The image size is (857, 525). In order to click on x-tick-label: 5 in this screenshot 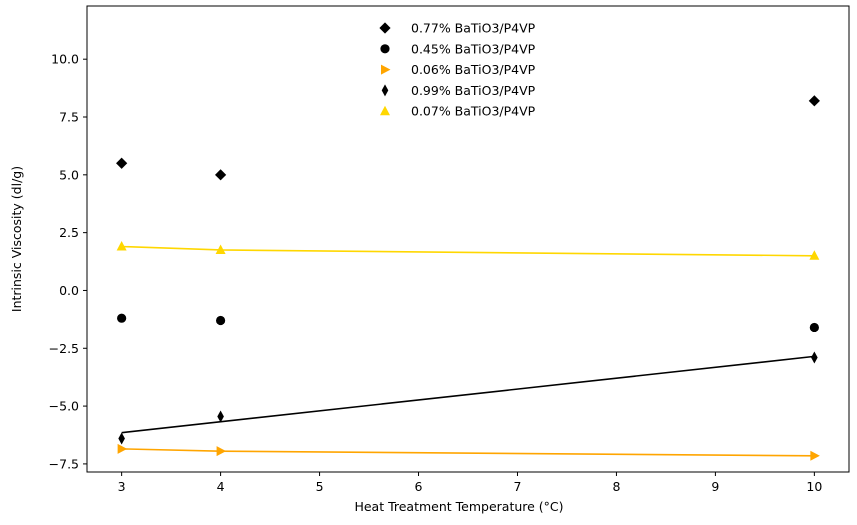, I will do `click(320, 486)`.